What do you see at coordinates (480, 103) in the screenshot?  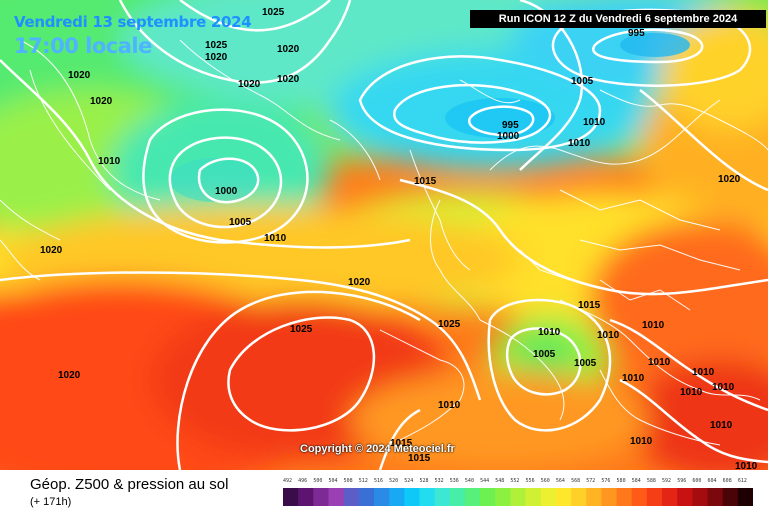 I see `isobar-1005-northsea` at bounding box center [480, 103].